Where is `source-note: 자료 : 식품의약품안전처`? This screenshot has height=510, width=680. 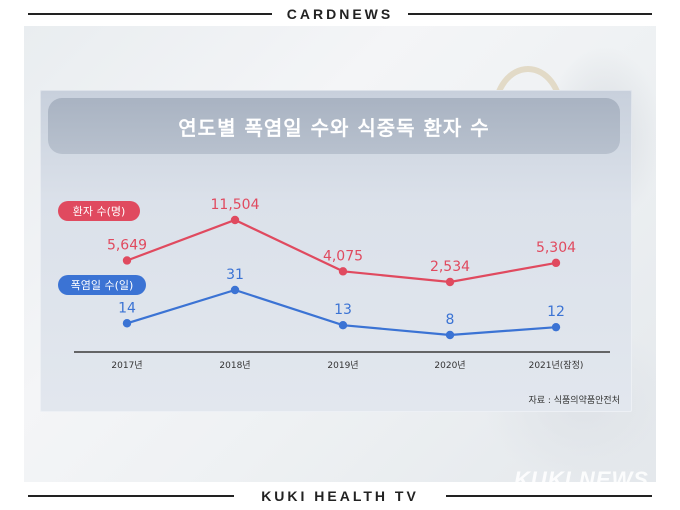
source-note: 자료 : 식품의약품안전처 is located at coordinates (574, 401).